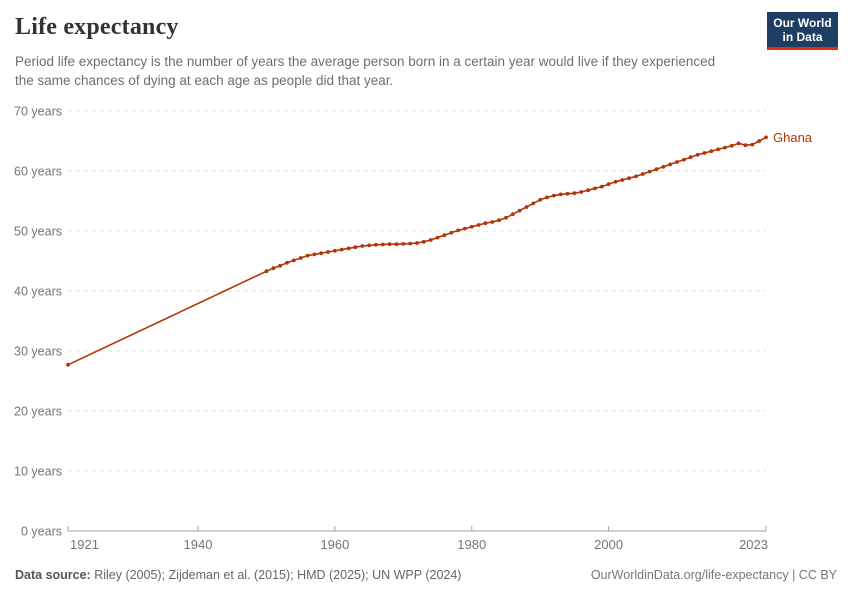 The image size is (850, 600). I want to click on y-axis-label: 70 years, so click(38, 112).